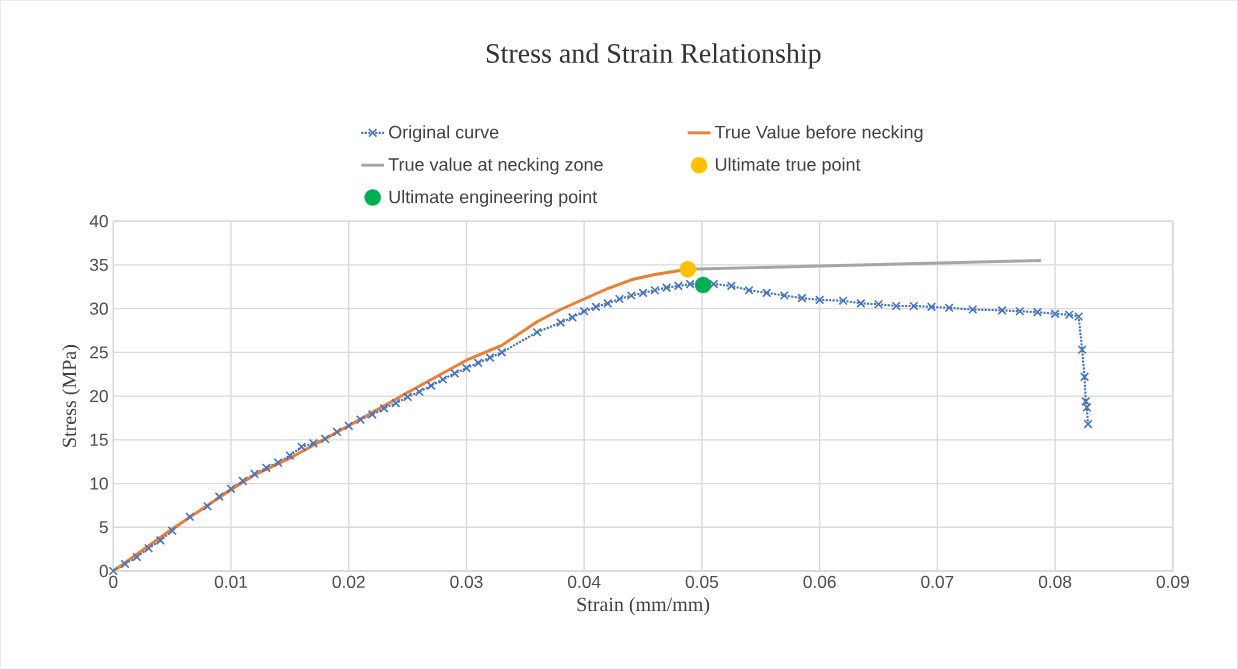 This screenshot has height=669, width=1238. Describe the element at coordinates (71, 395) in the screenshot. I see `y-axis-title: Stress (MPa)` at that location.